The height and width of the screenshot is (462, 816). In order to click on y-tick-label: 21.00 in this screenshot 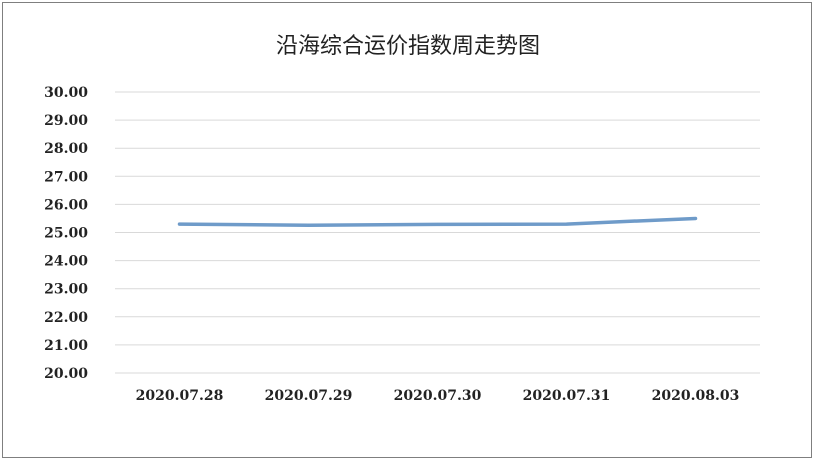, I will do `click(66, 346)`.